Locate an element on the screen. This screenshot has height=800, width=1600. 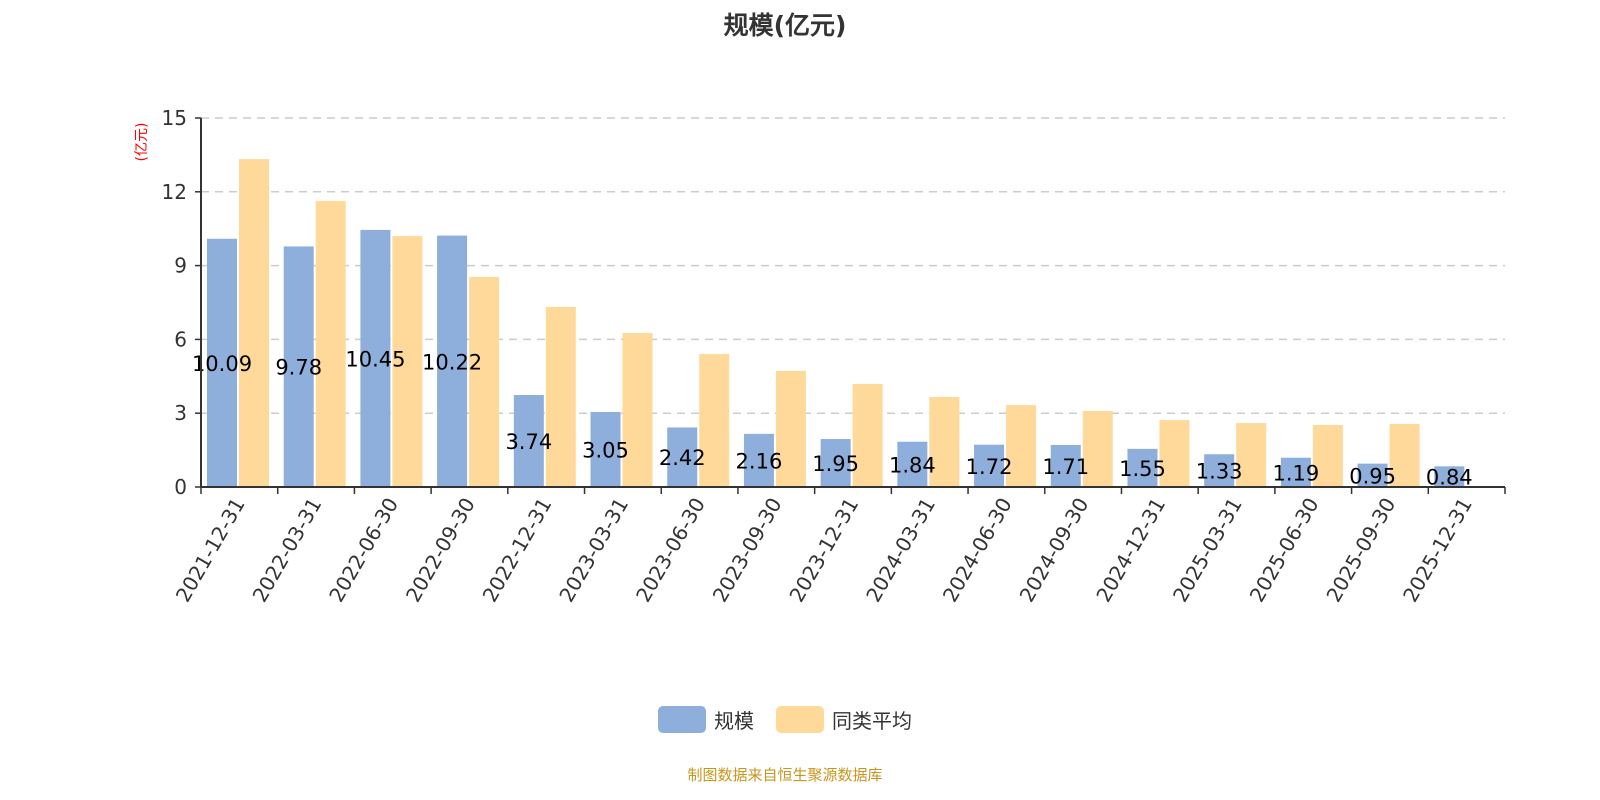
x-tick-label: 2025-12-31 is located at coordinates (1437, 550).